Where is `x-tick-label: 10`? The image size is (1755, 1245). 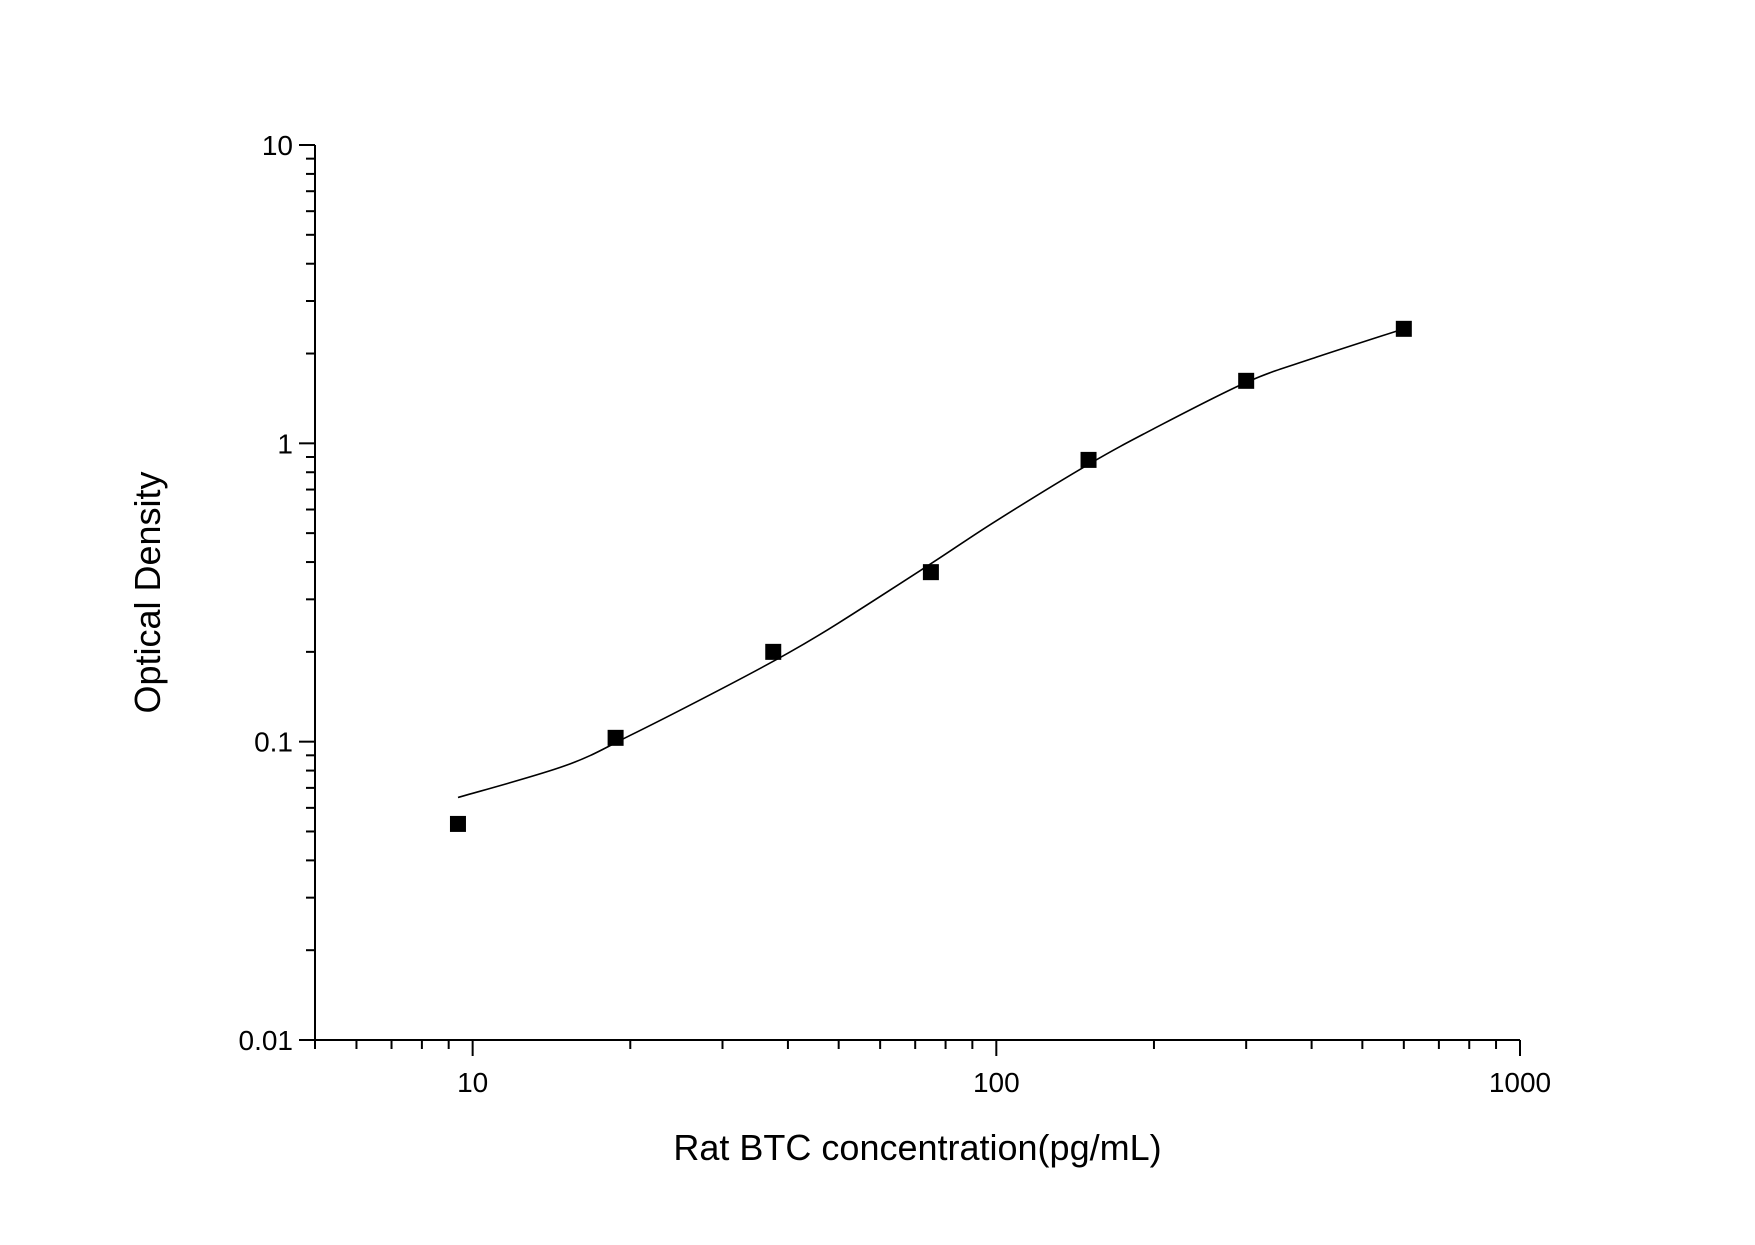
x-tick-label: 10 is located at coordinates (472, 1082).